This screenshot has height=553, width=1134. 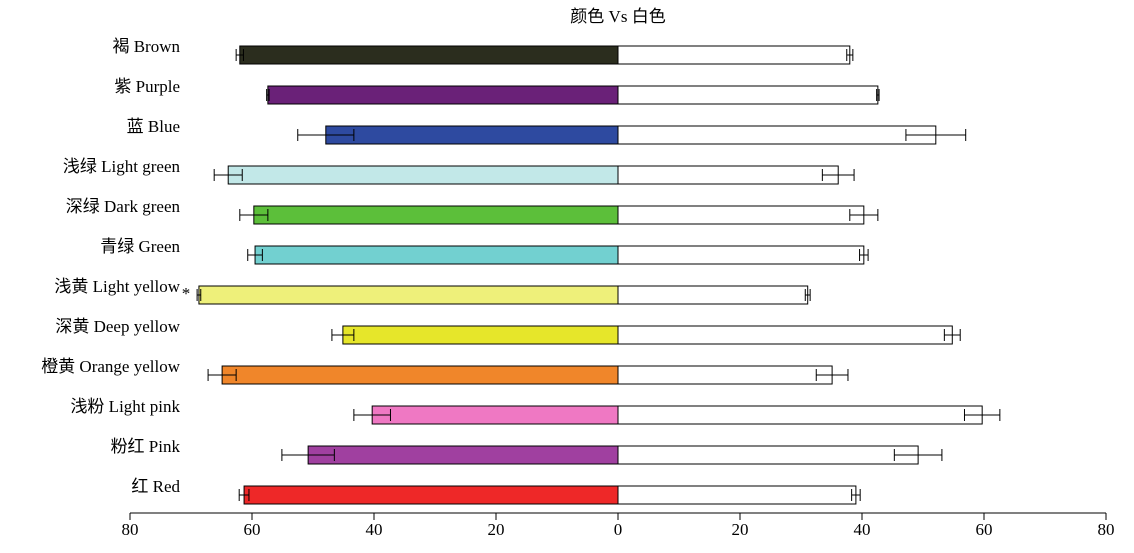 What do you see at coordinates (155, 486) in the screenshot?
I see `category-label: 红 Red` at bounding box center [155, 486].